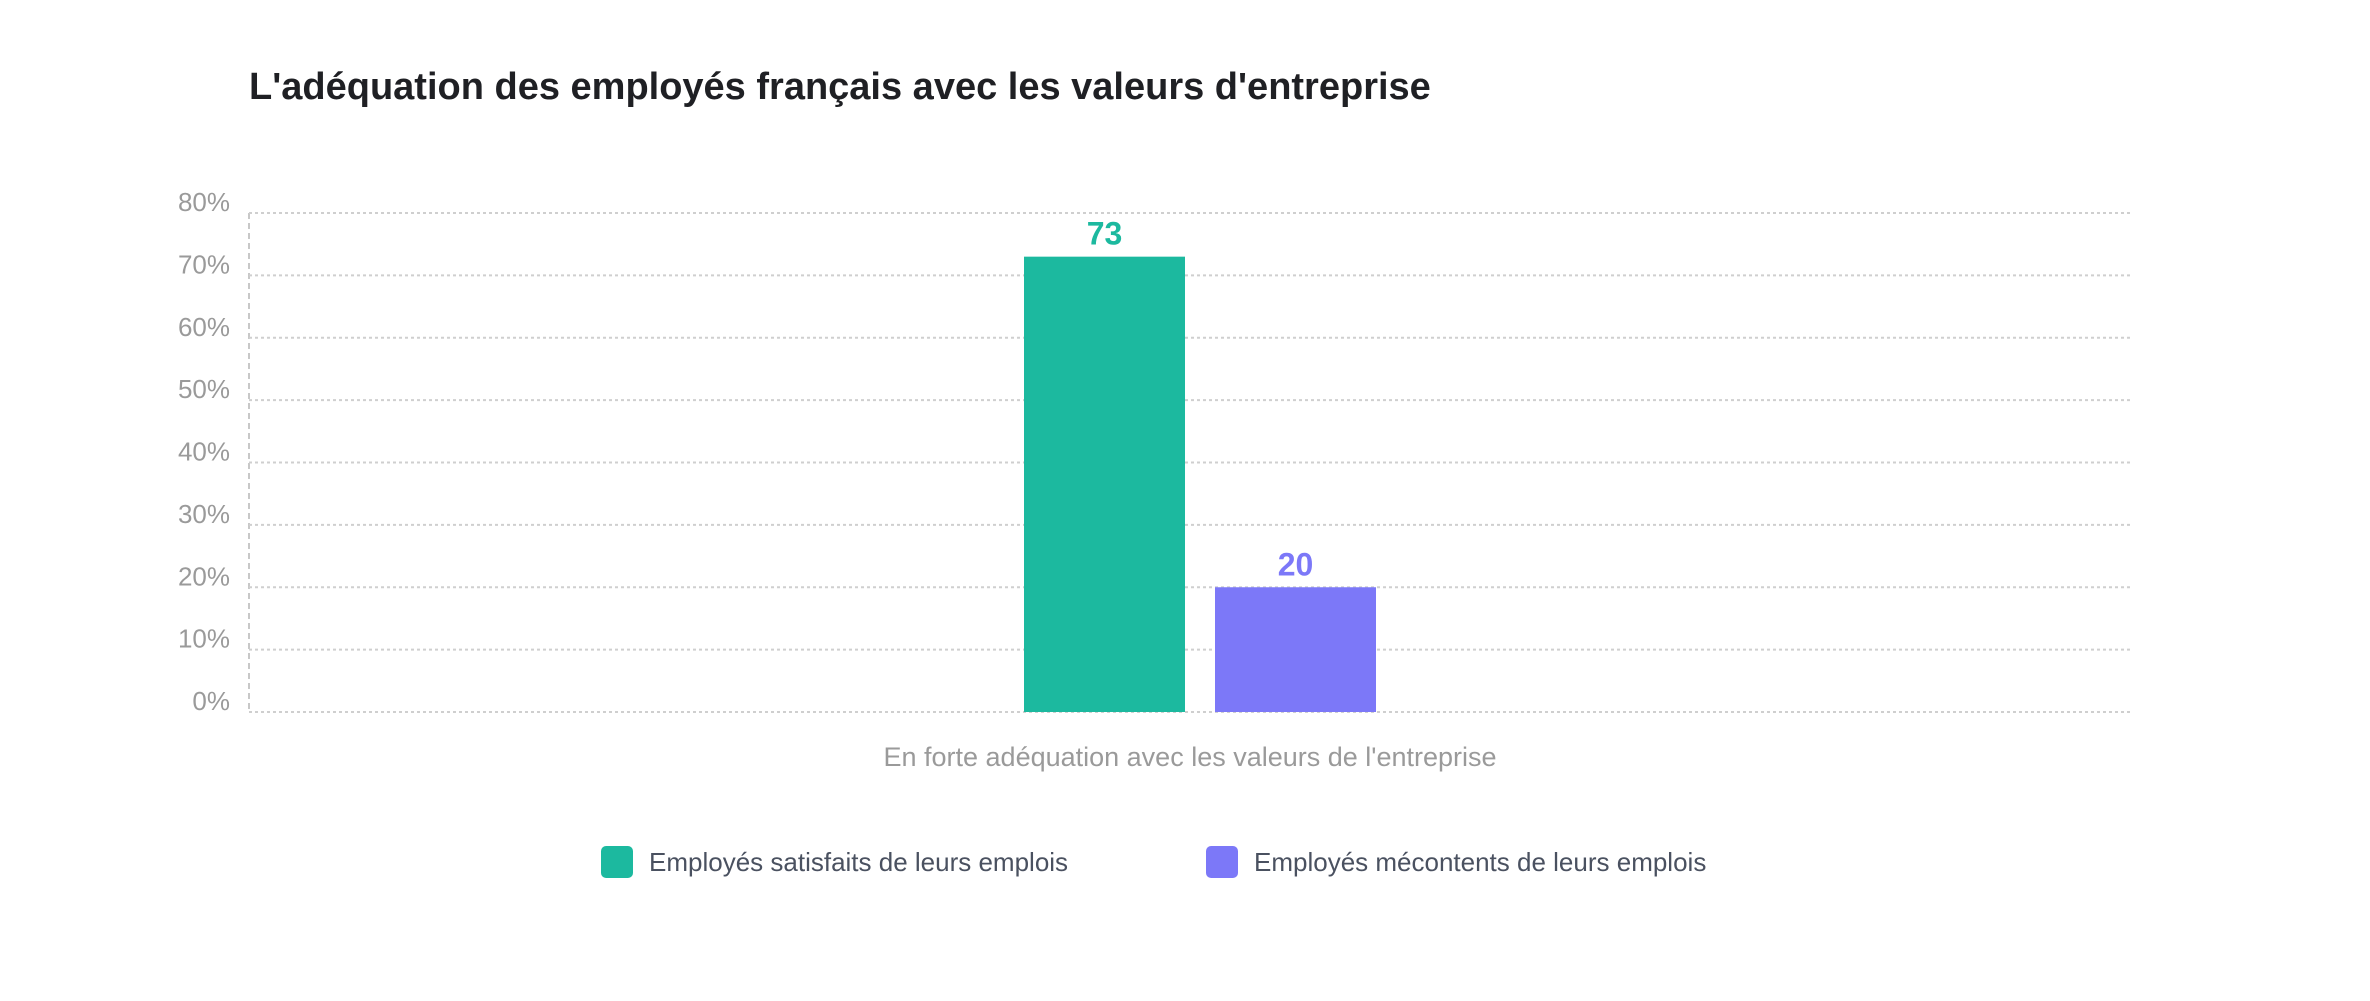  I want to click on y-tick-label: 60%, so click(204, 327).